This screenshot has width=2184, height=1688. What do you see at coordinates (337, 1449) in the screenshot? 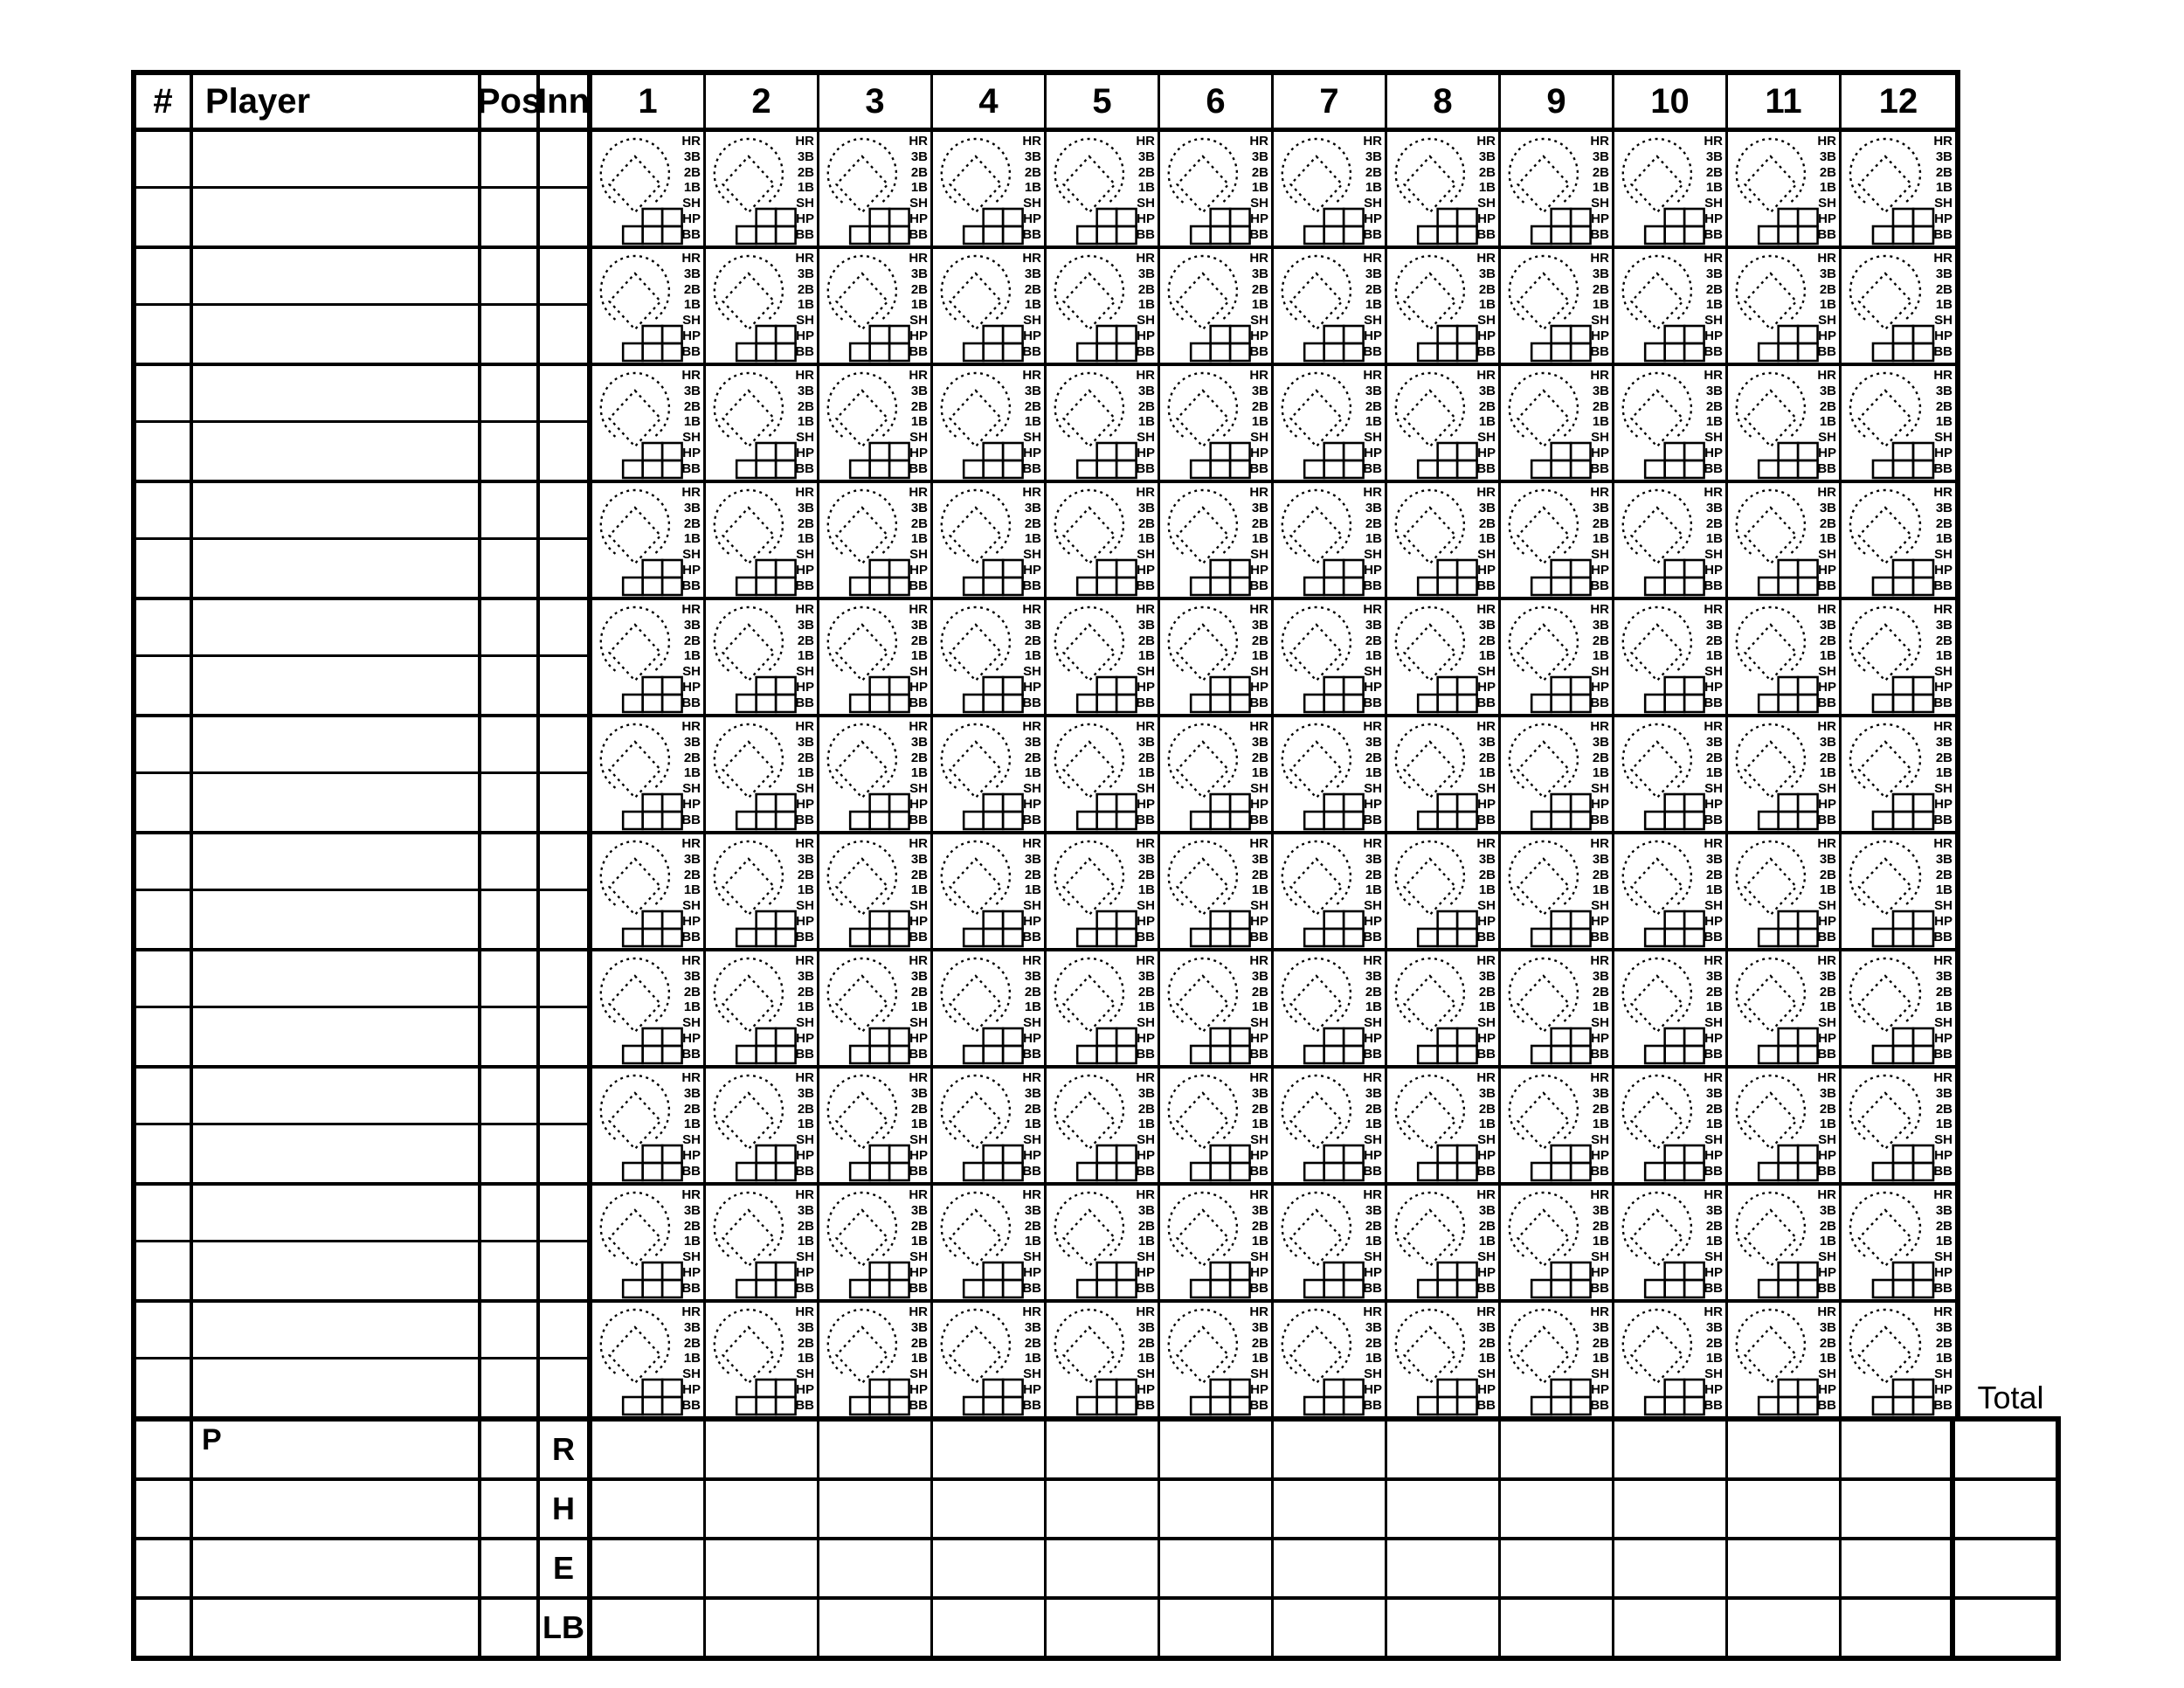
I see `pitcher-name-cell: P` at bounding box center [337, 1449].